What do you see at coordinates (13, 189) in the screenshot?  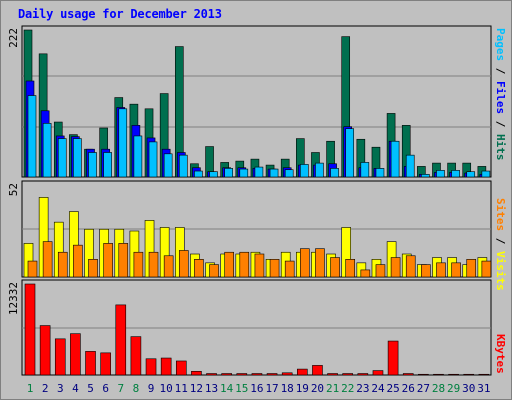 I see `y-axis-max-label: 52` at bounding box center [13, 189].